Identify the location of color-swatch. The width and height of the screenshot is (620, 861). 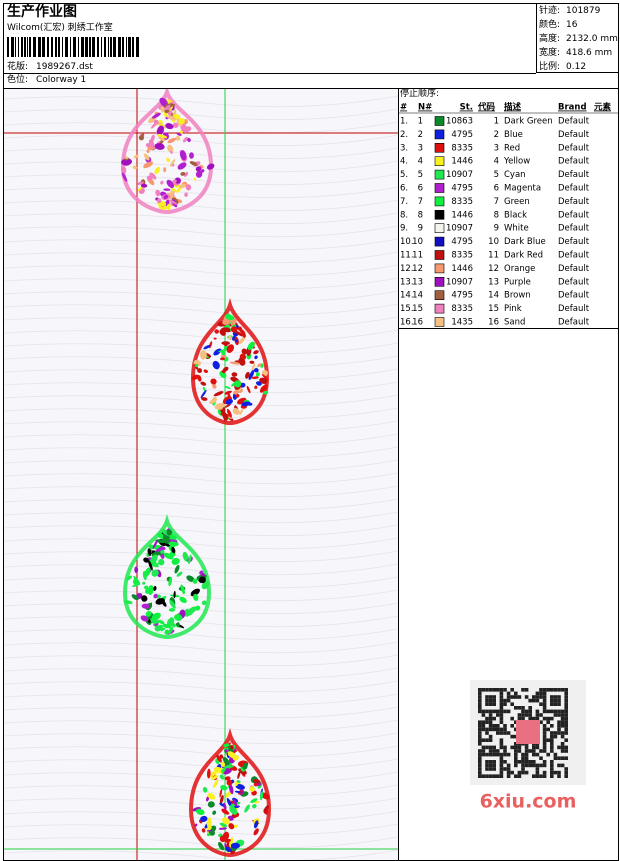
(439, 228).